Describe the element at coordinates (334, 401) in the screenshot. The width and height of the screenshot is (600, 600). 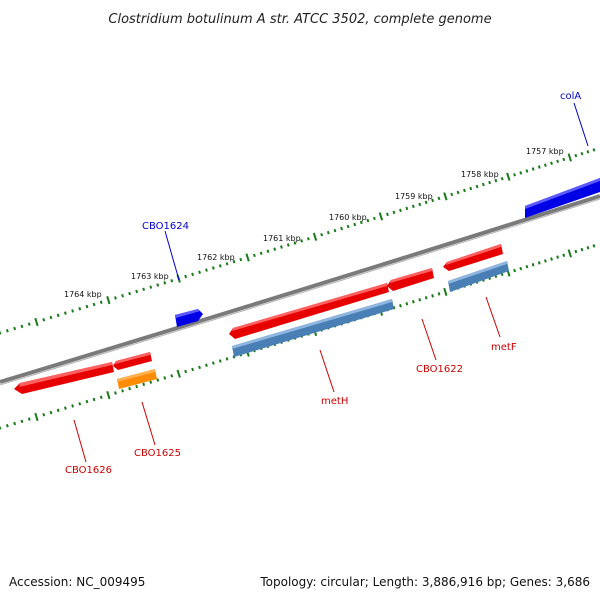
I see `label-metH: metH` at that location.